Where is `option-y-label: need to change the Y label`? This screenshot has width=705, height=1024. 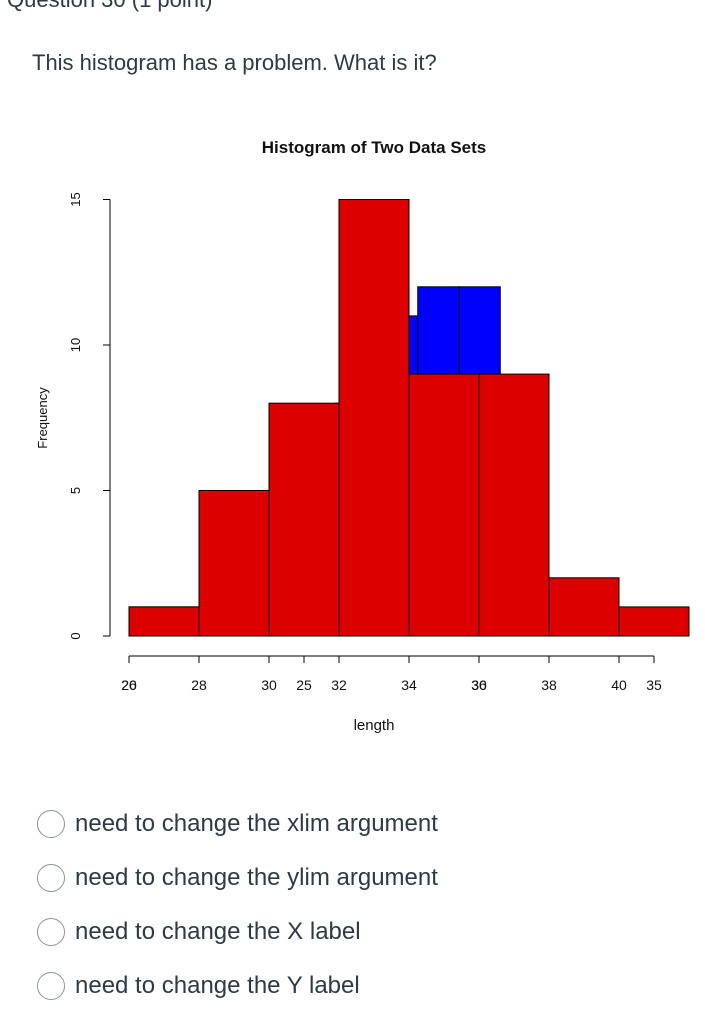
option-y-label: need to change the Y label is located at coordinates (237, 994).